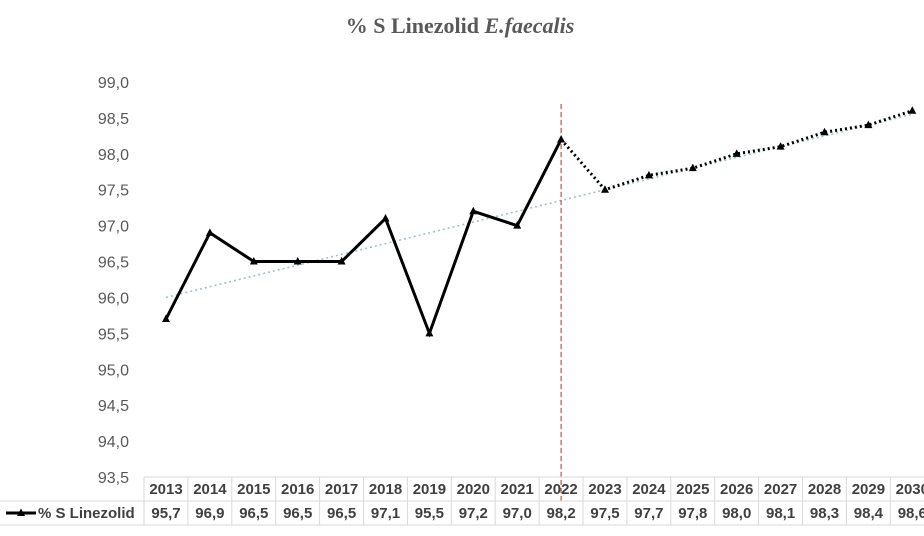 Image resolution: width=924 pixels, height=536 pixels. What do you see at coordinates (560, 513) in the screenshot?
I see `data-label: 98,2` at bounding box center [560, 513].